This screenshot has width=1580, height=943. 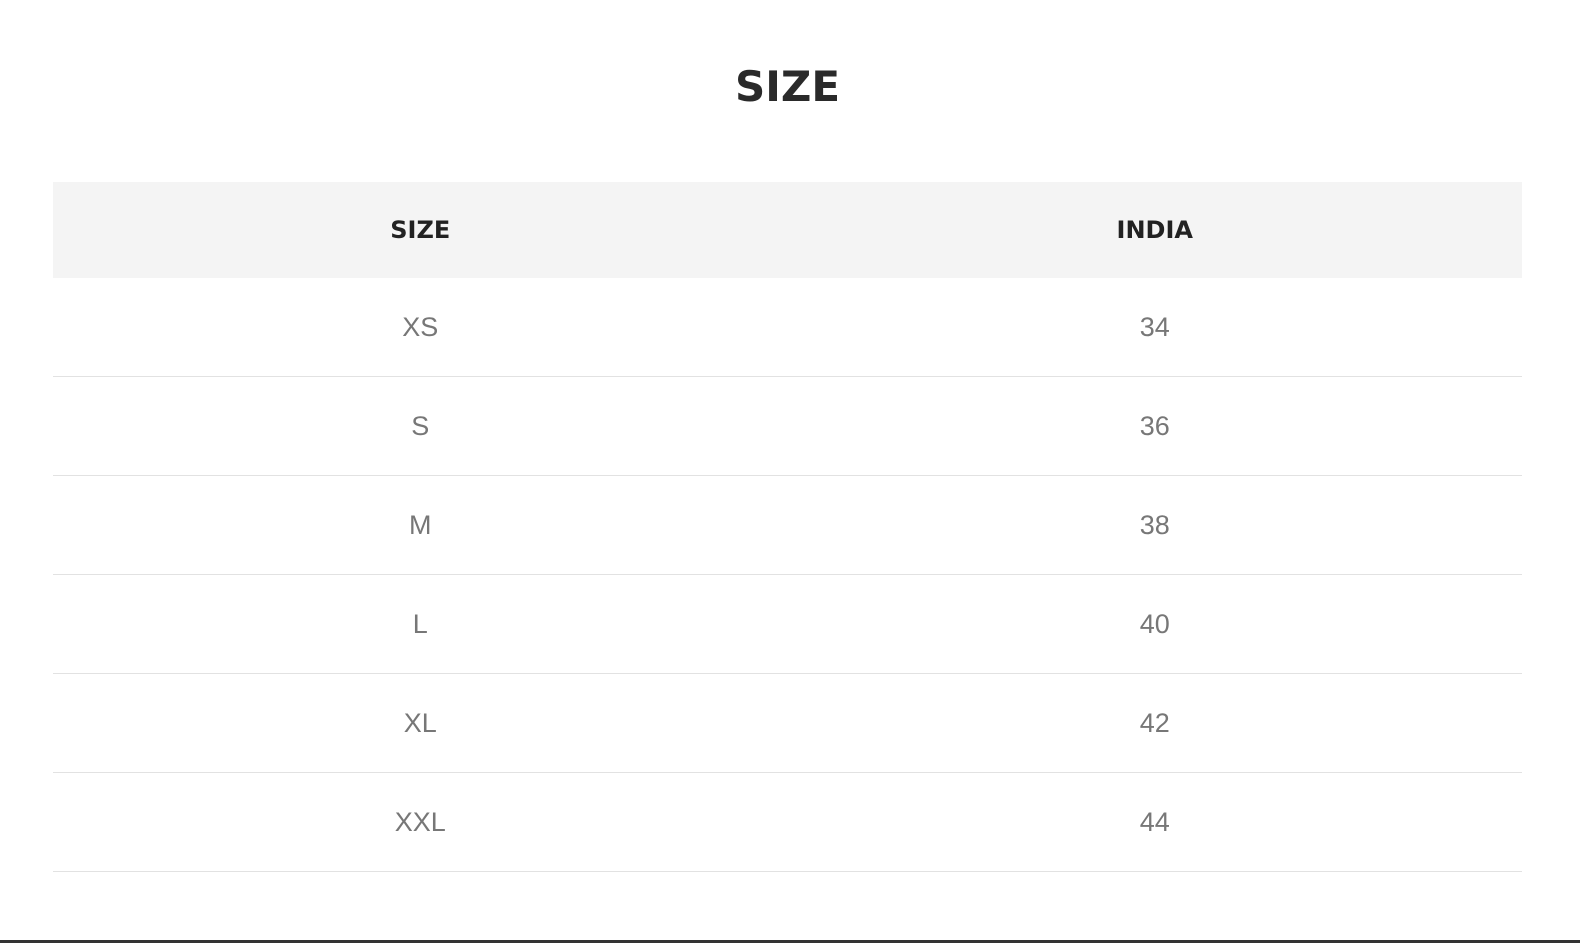 I want to click on table-row: S 36, so click(x=787, y=426).